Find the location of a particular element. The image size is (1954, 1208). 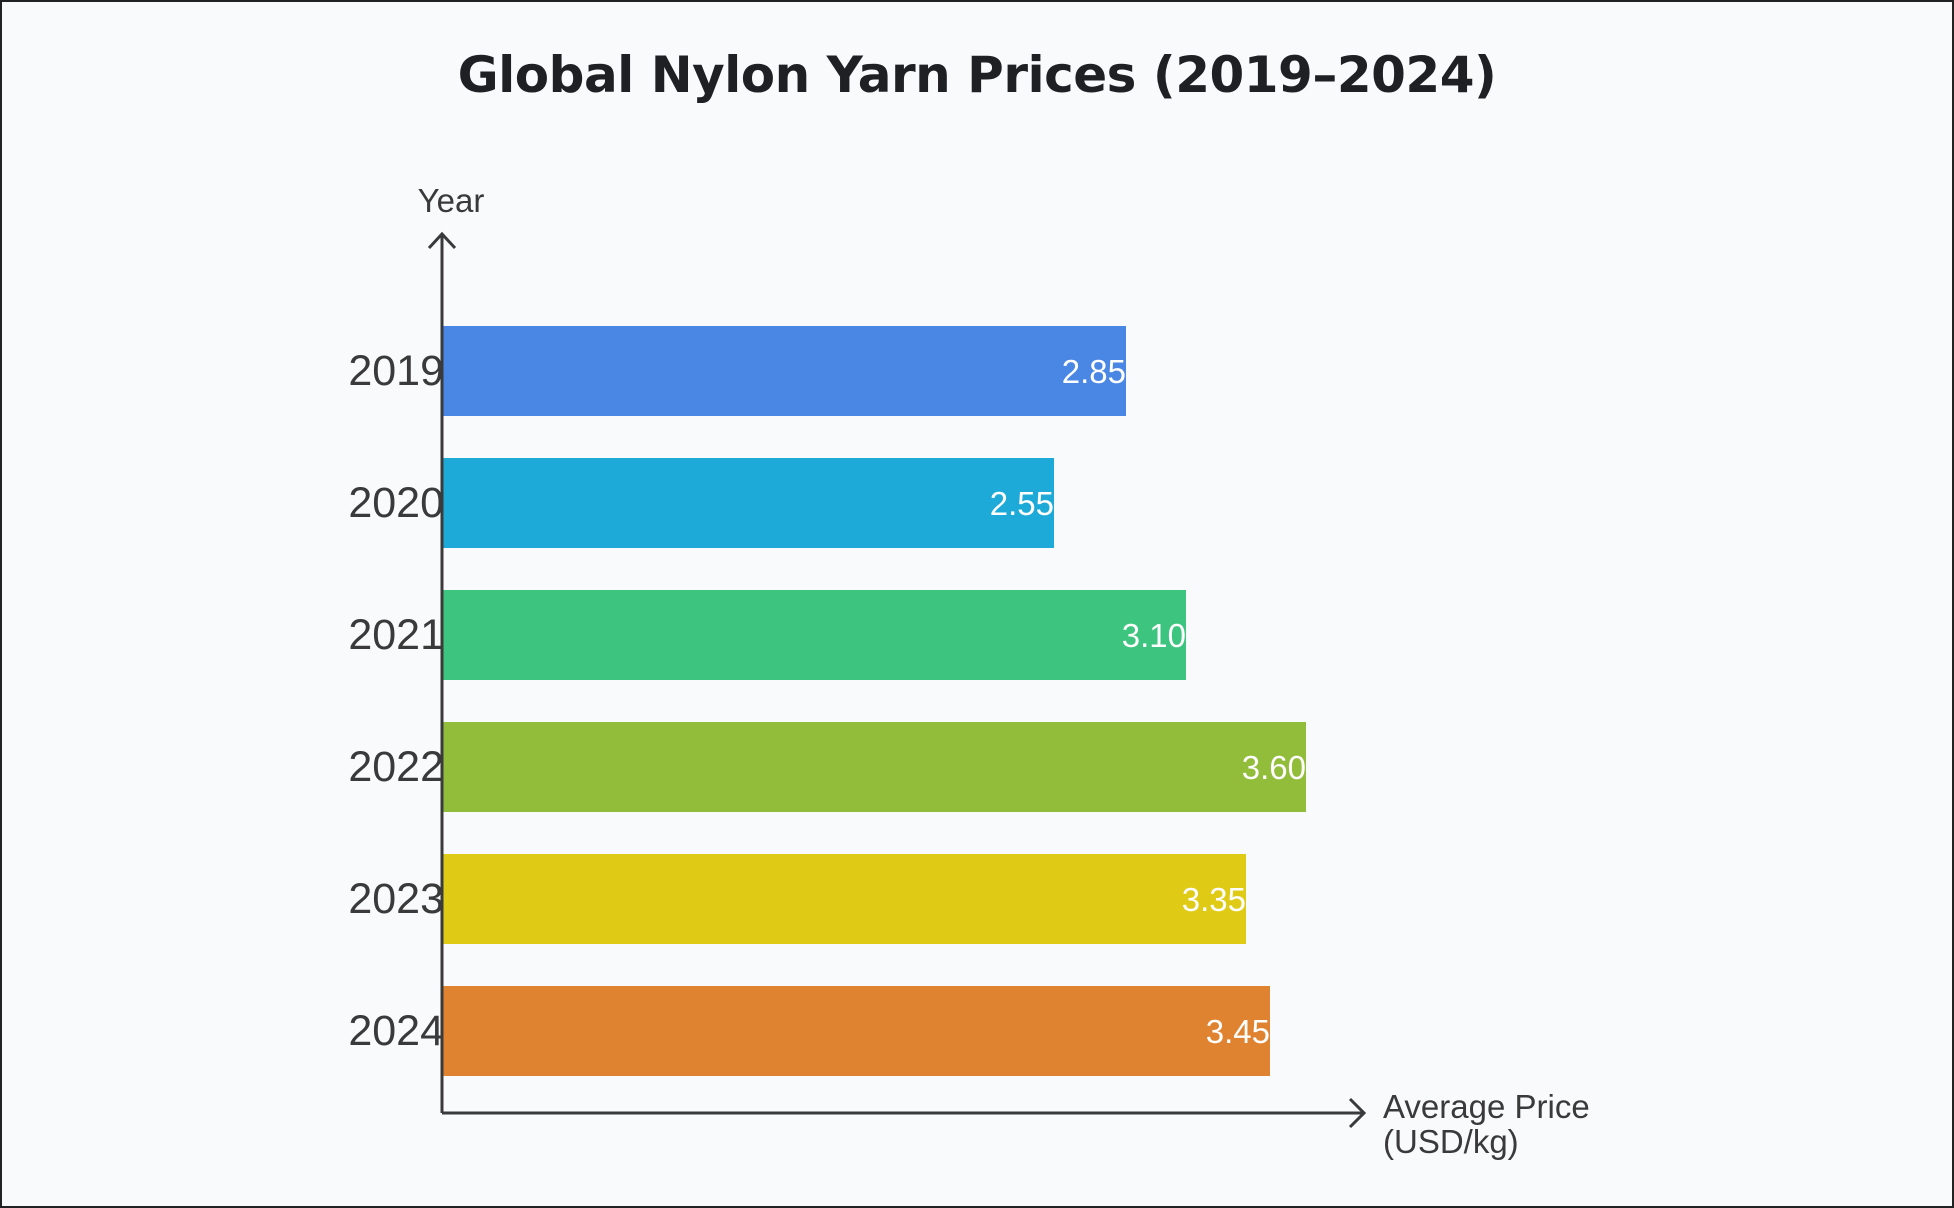

value-label-2019: 2.85 is located at coordinates (1094, 371).